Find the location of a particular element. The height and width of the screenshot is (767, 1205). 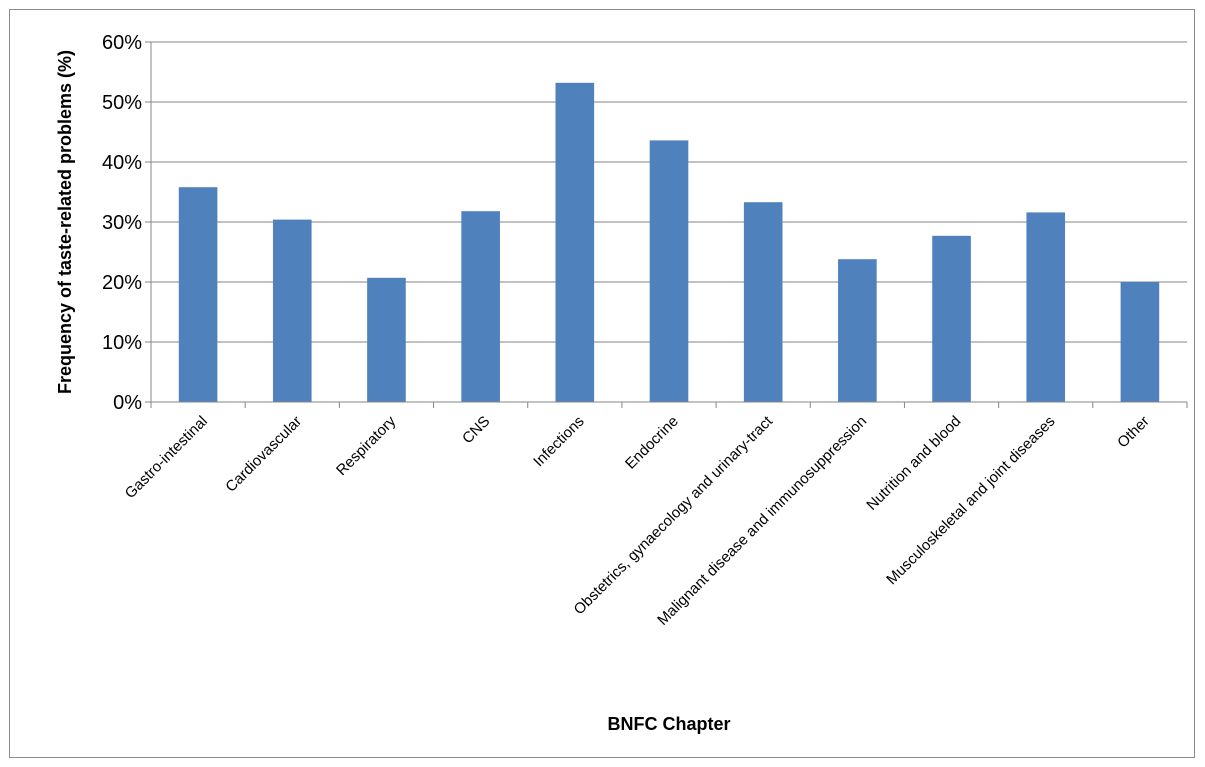

x-tick-label: Musculoskeletal and joint diseases is located at coordinates (970, 500).